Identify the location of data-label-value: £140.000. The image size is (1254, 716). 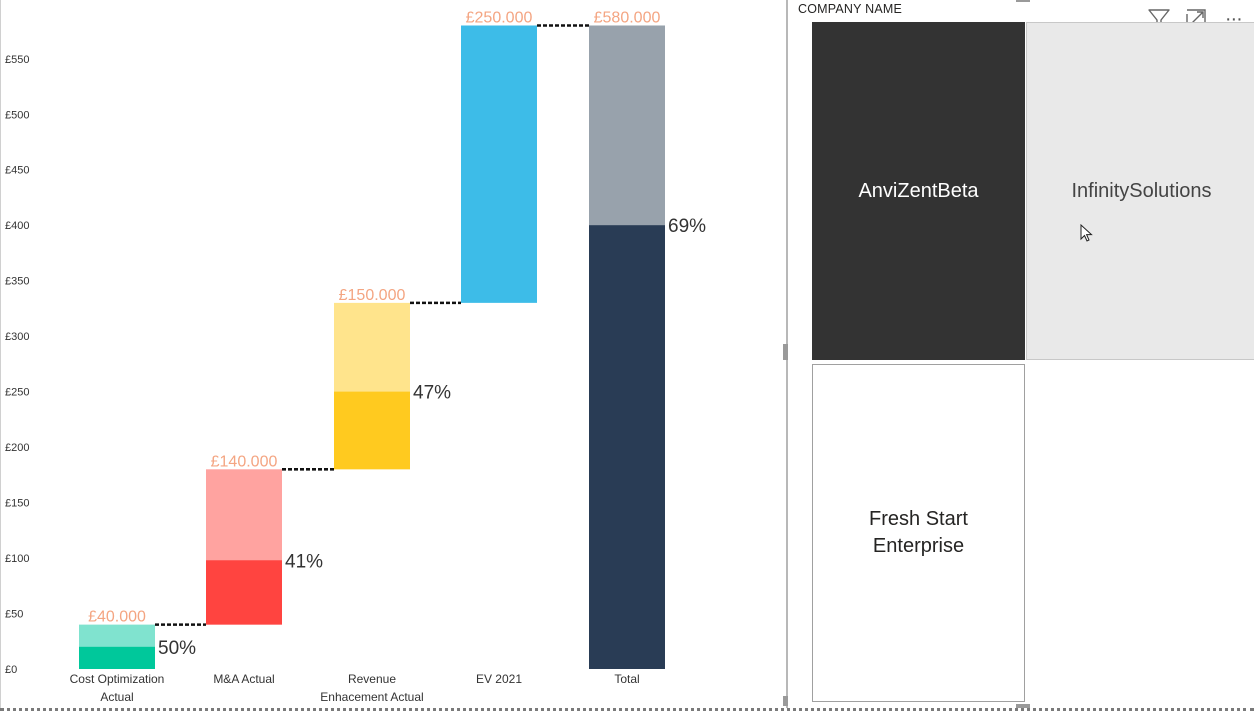
(244, 461).